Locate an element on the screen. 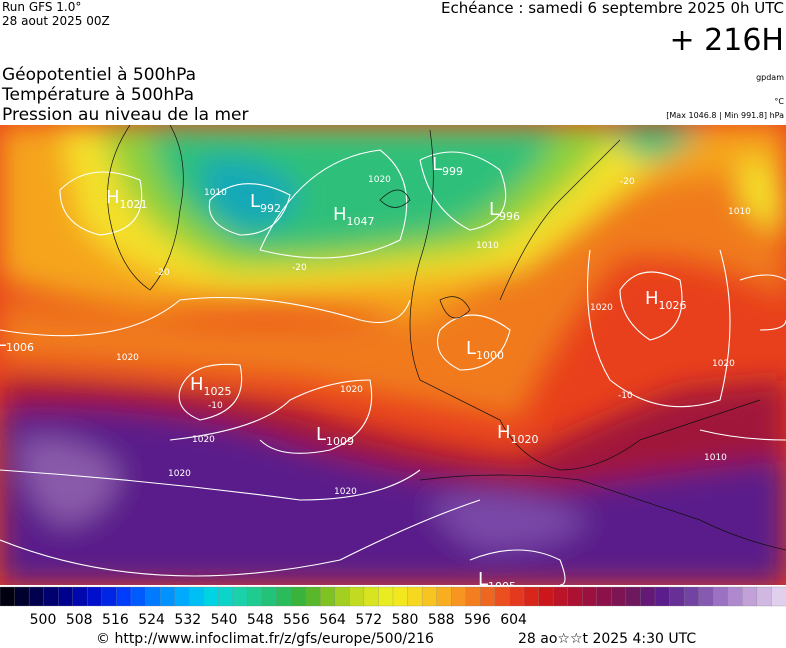 The image size is (786, 648). center-value: 1020 is located at coordinates (525, 439).